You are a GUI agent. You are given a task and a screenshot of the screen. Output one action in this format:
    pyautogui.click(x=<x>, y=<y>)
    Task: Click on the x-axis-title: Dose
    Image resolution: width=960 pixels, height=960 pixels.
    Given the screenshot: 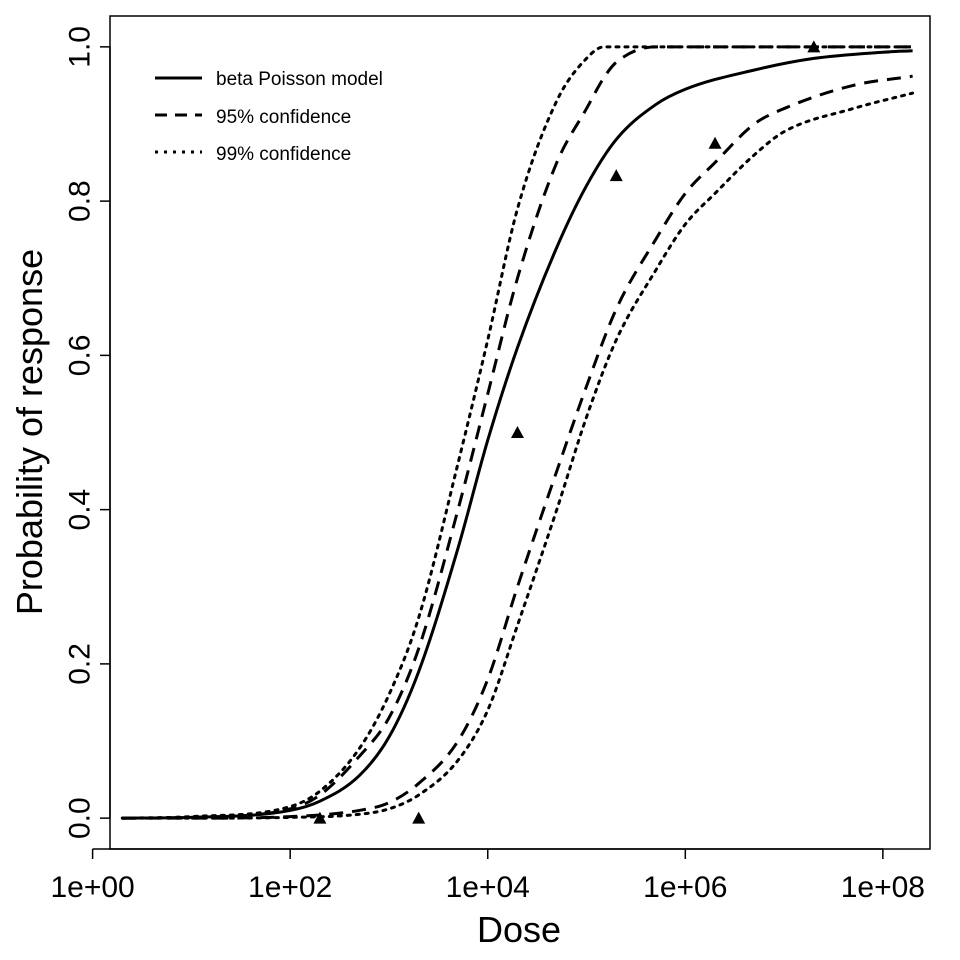 What is the action you would take?
    pyautogui.click(x=519, y=929)
    